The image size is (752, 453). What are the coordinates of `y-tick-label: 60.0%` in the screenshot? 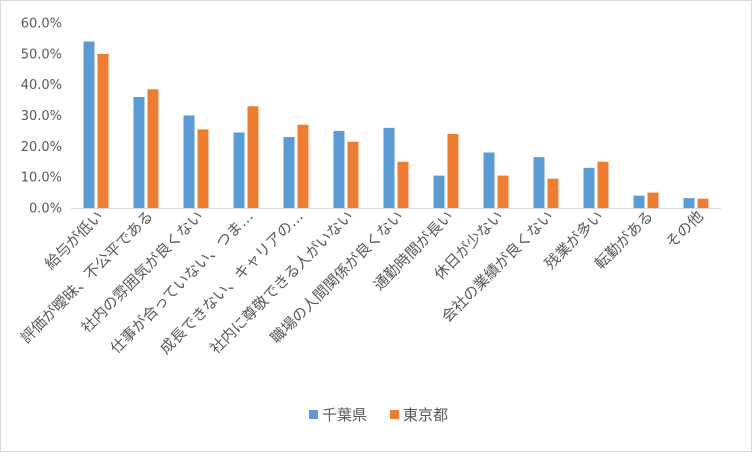 It's located at (41, 24).